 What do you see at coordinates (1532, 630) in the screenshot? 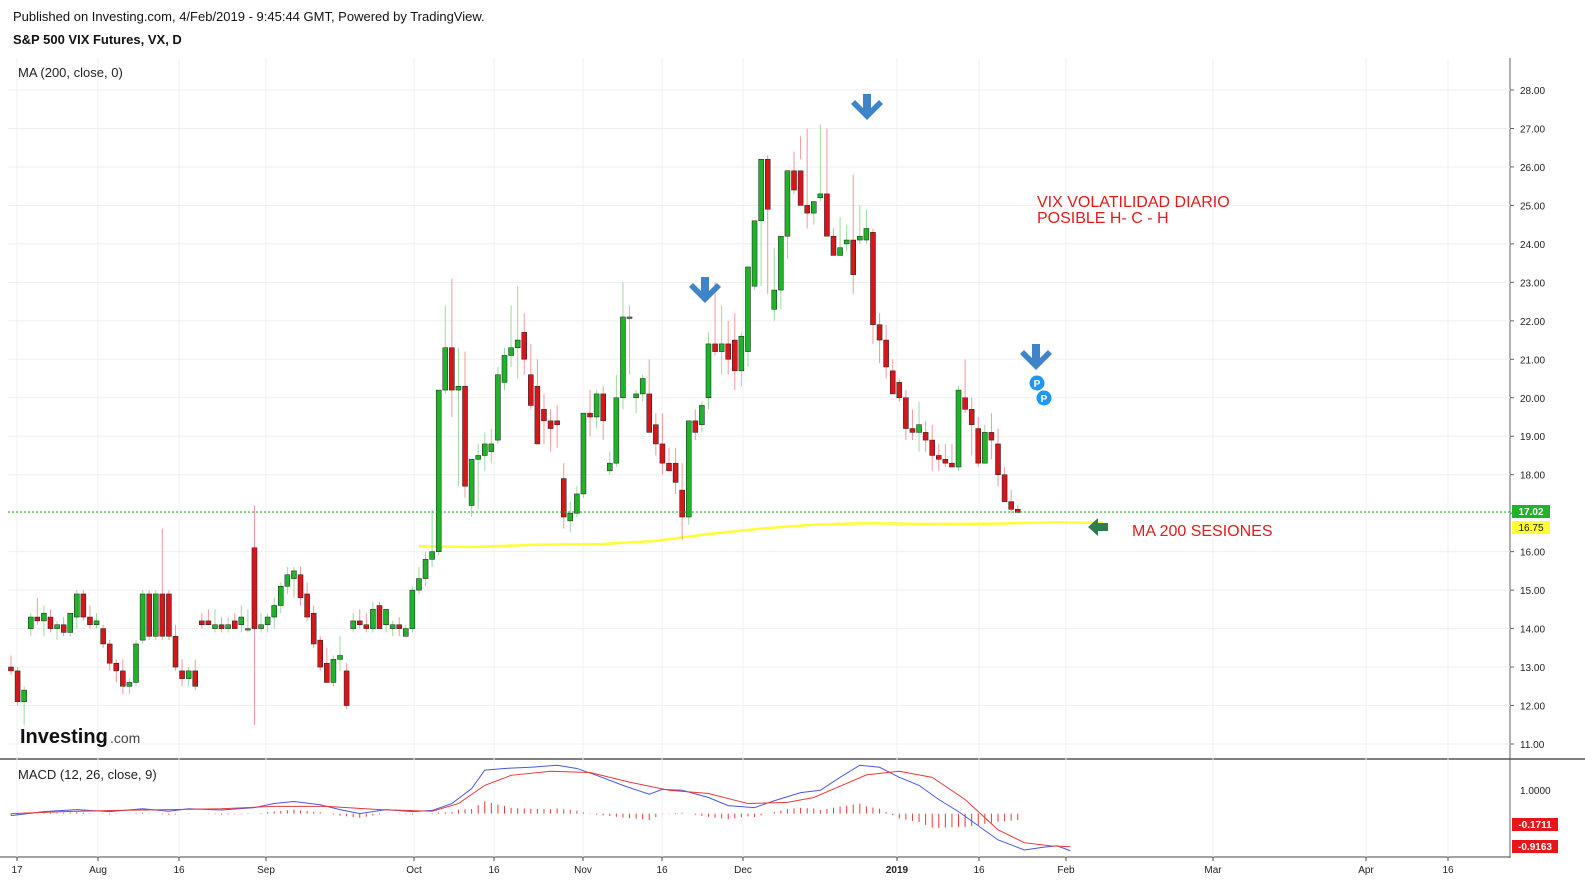
I see `y-tick-label: 14.00` at bounding box center [1532, 630].